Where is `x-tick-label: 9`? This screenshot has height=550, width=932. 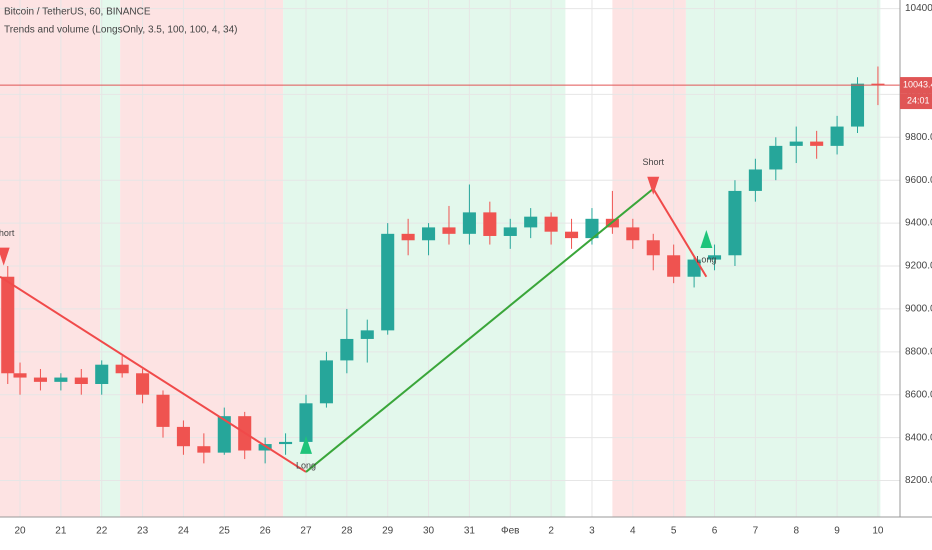
x-tick-label: 9 is located at coordinates (837, 531).